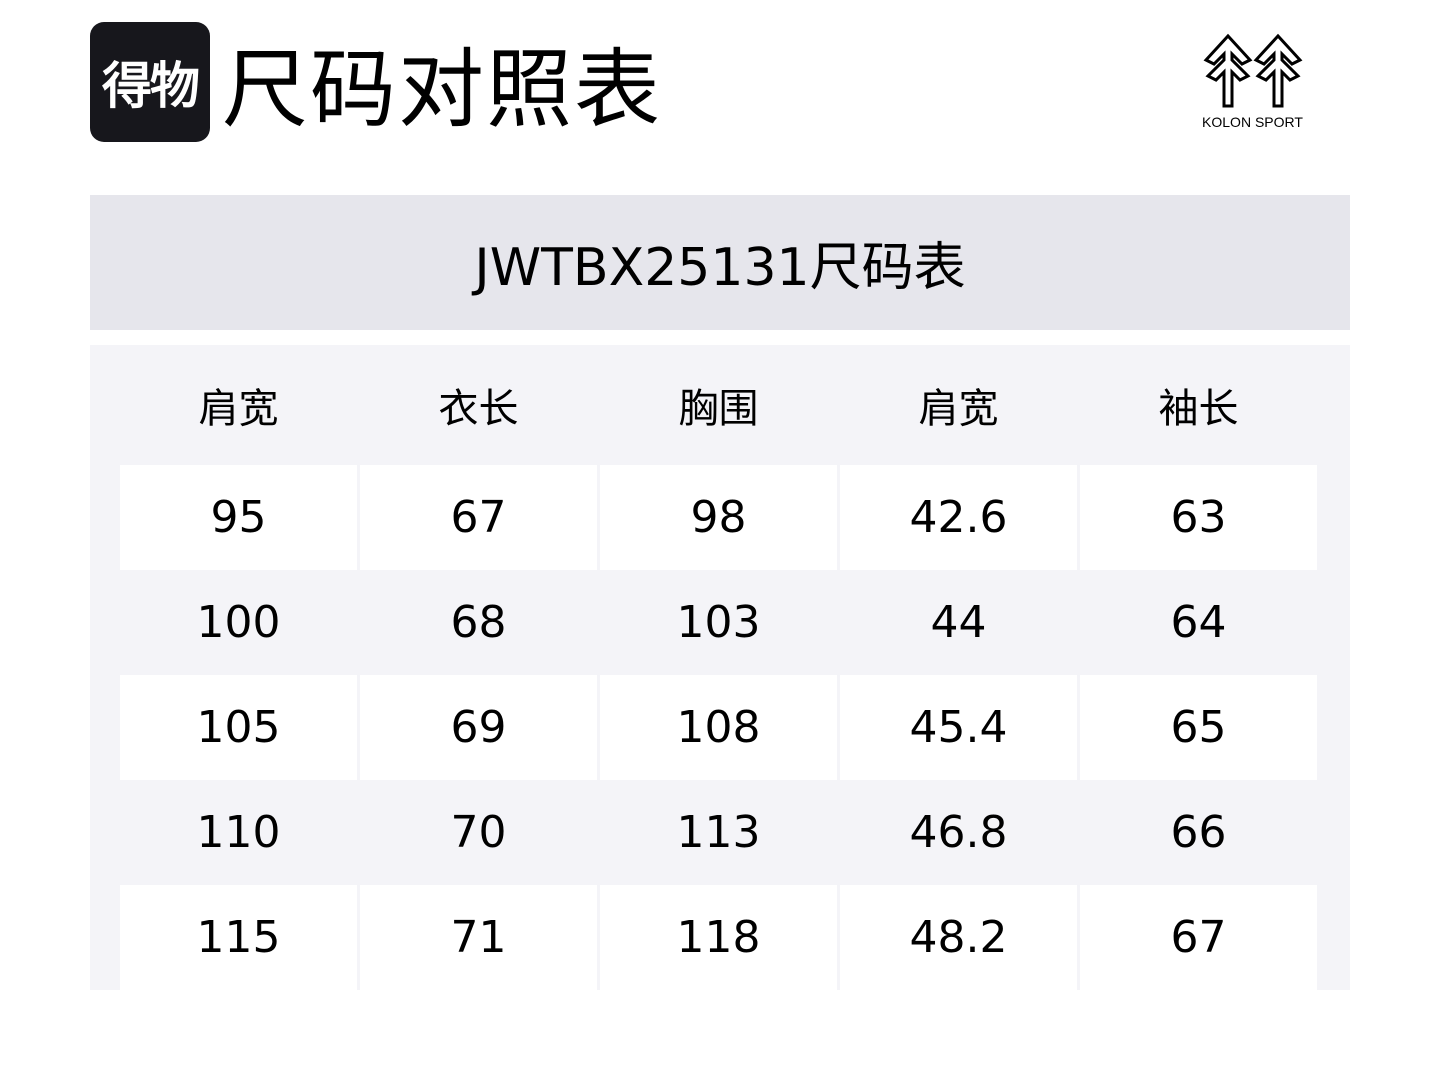  What do you see at coordinates (238, 937) in the screenshot?
I see `table-cell: 115` at bounding box center [238, 937].